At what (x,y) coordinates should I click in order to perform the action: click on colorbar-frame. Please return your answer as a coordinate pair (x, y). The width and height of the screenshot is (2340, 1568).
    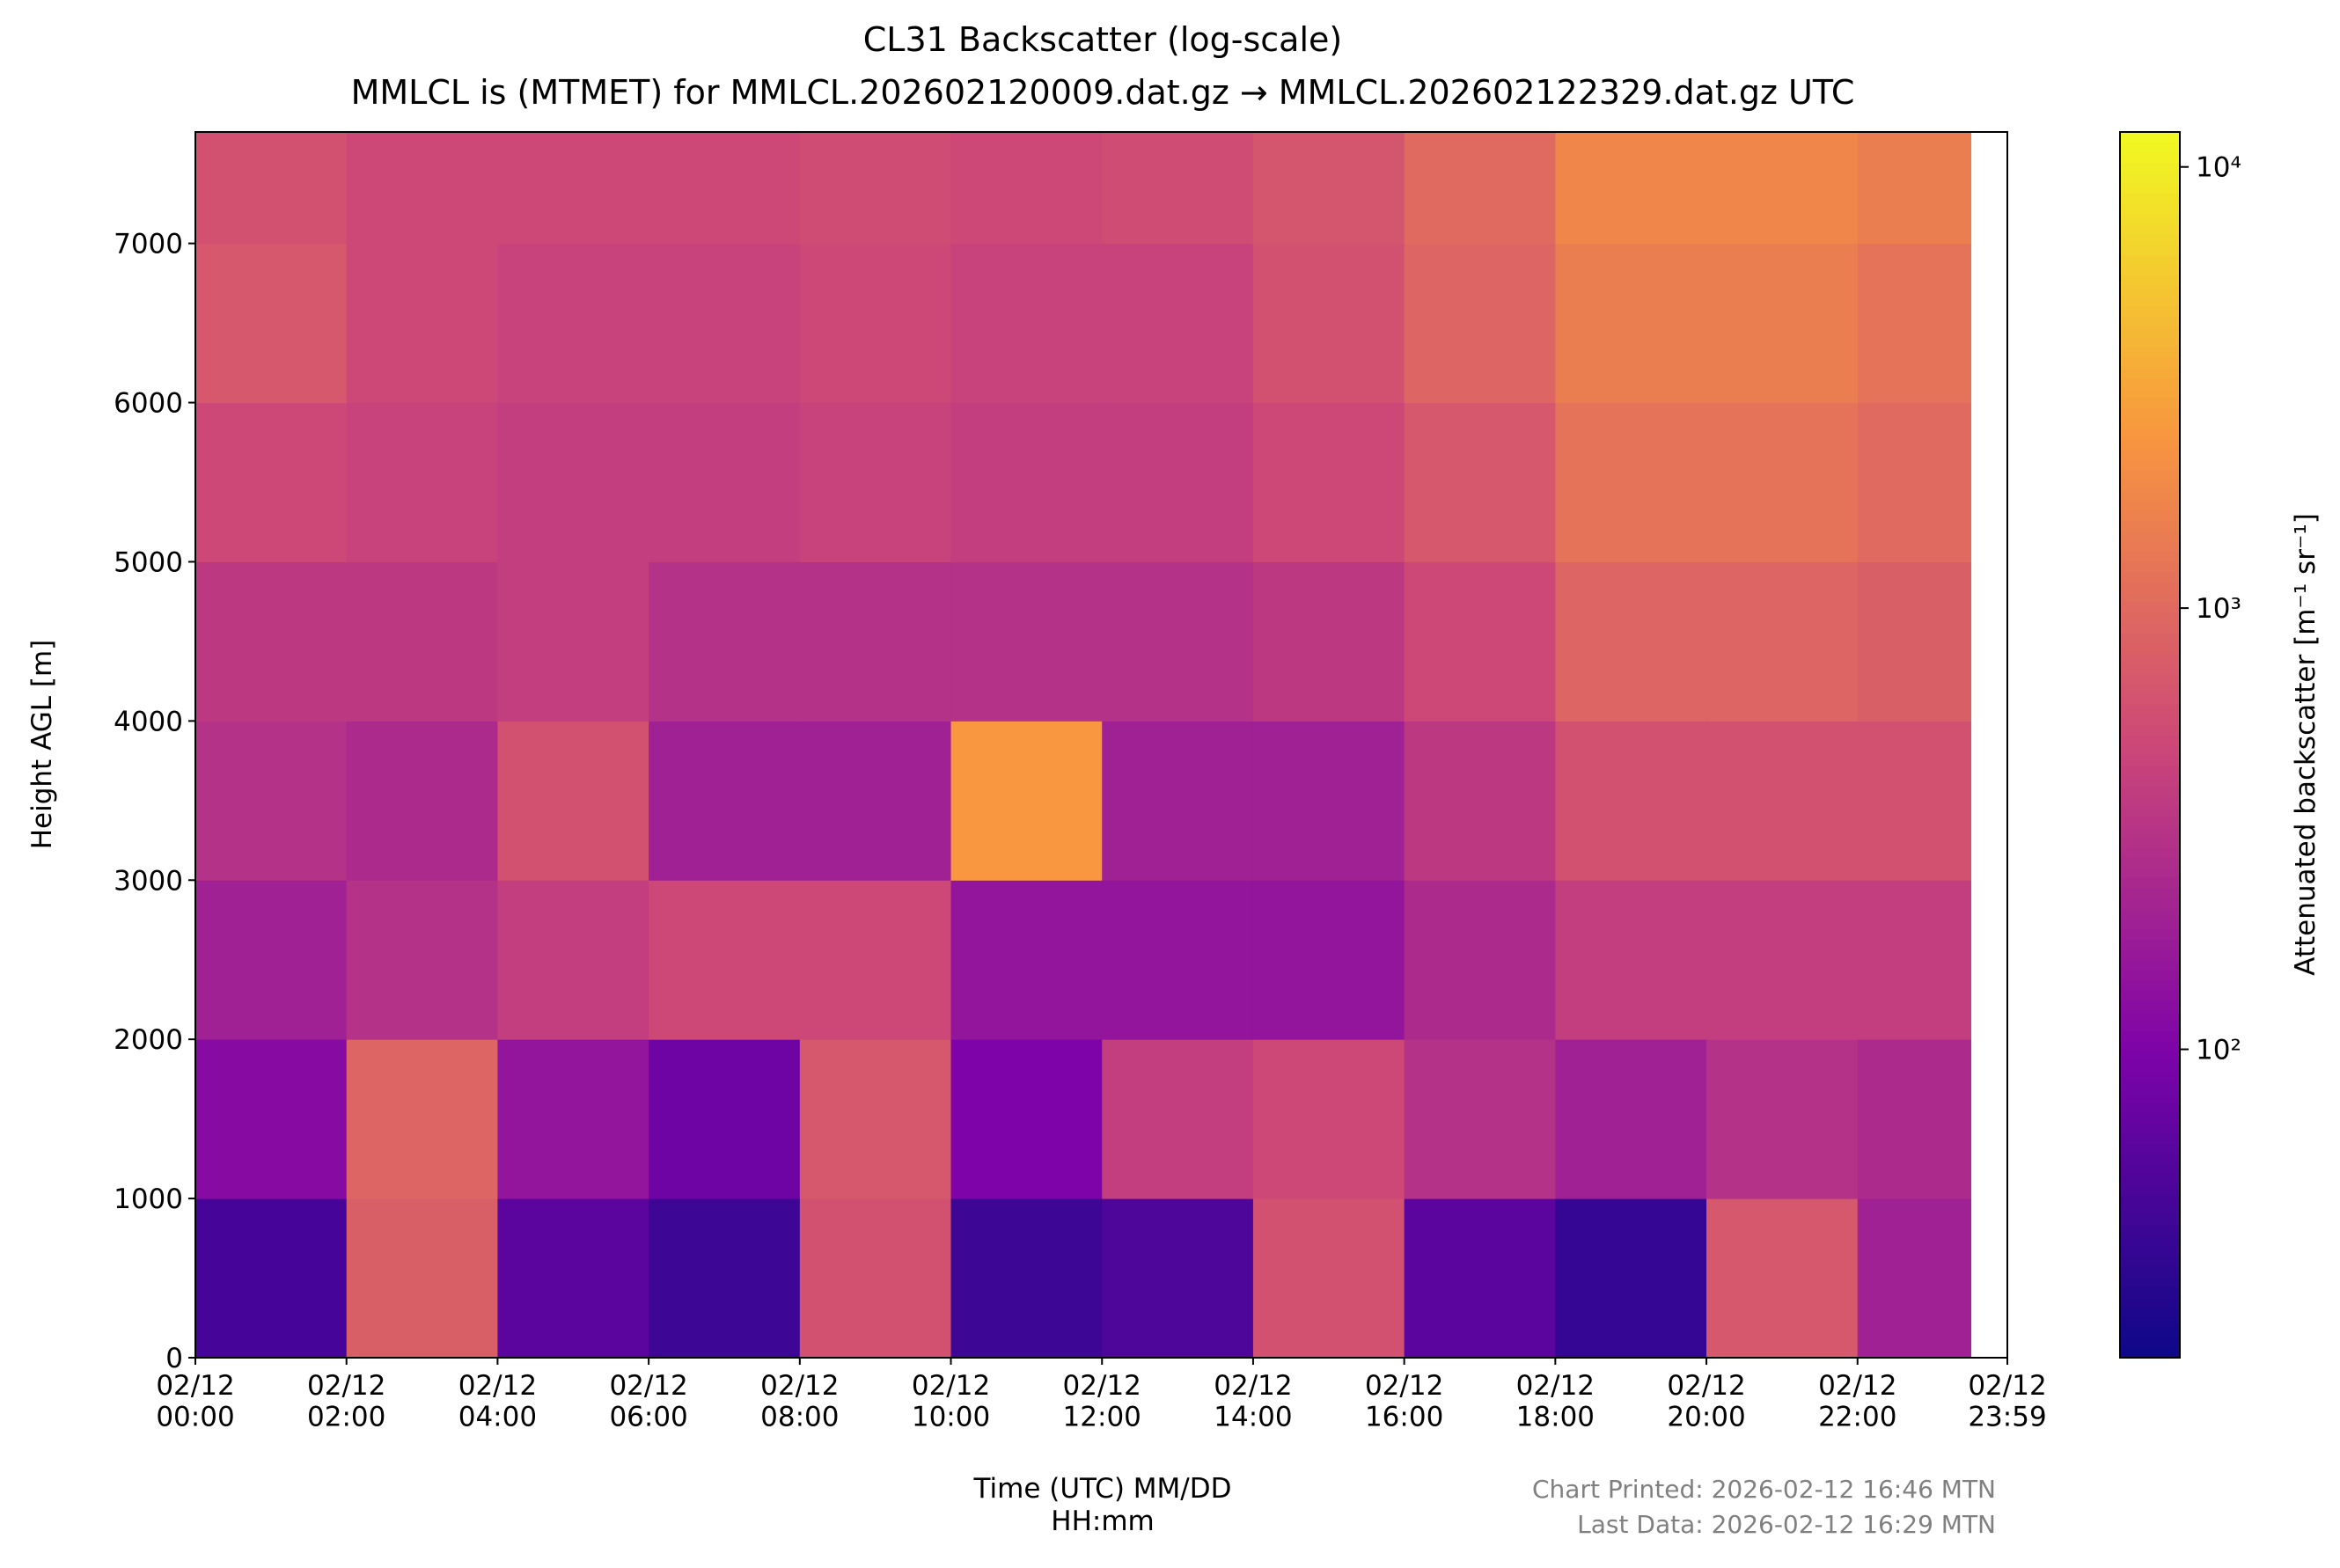
    Looking at the image, I should click on (2150, 745).